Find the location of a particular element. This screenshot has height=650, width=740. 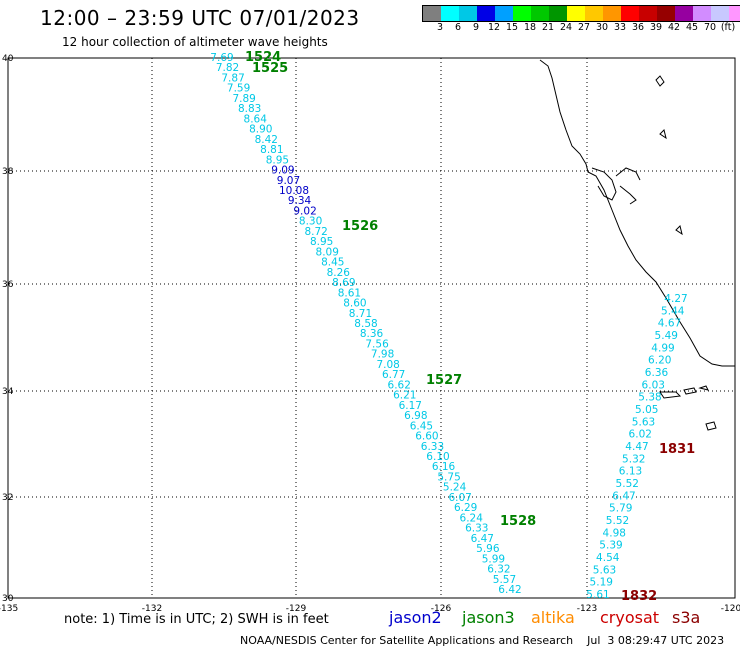

swh-value: 5.49 is located at coordinates (666, 336).